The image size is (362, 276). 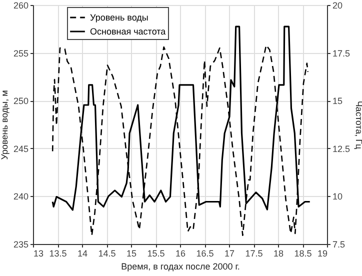 I want to click on x-tick-label: 15, so click(x=131, y=253).